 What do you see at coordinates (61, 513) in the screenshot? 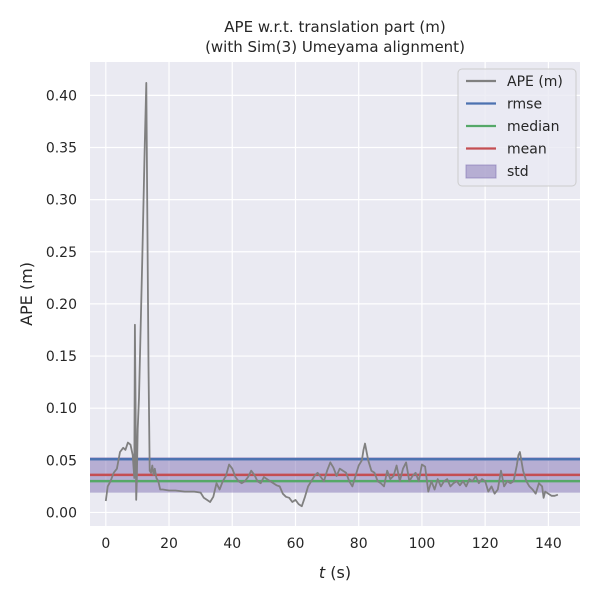
I see `y-tick-label: 0.00` at bounding box center [61, 513].